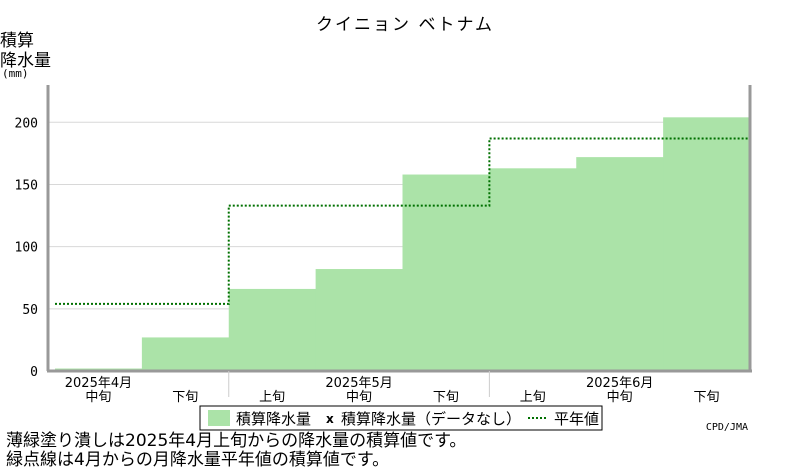 The height and width of the screenshot is (470, 800). I want to click on footnote-1: 薄緑塗り潰しは2025年4月上旬からの降水量の積算値です。, so click(236, 441).